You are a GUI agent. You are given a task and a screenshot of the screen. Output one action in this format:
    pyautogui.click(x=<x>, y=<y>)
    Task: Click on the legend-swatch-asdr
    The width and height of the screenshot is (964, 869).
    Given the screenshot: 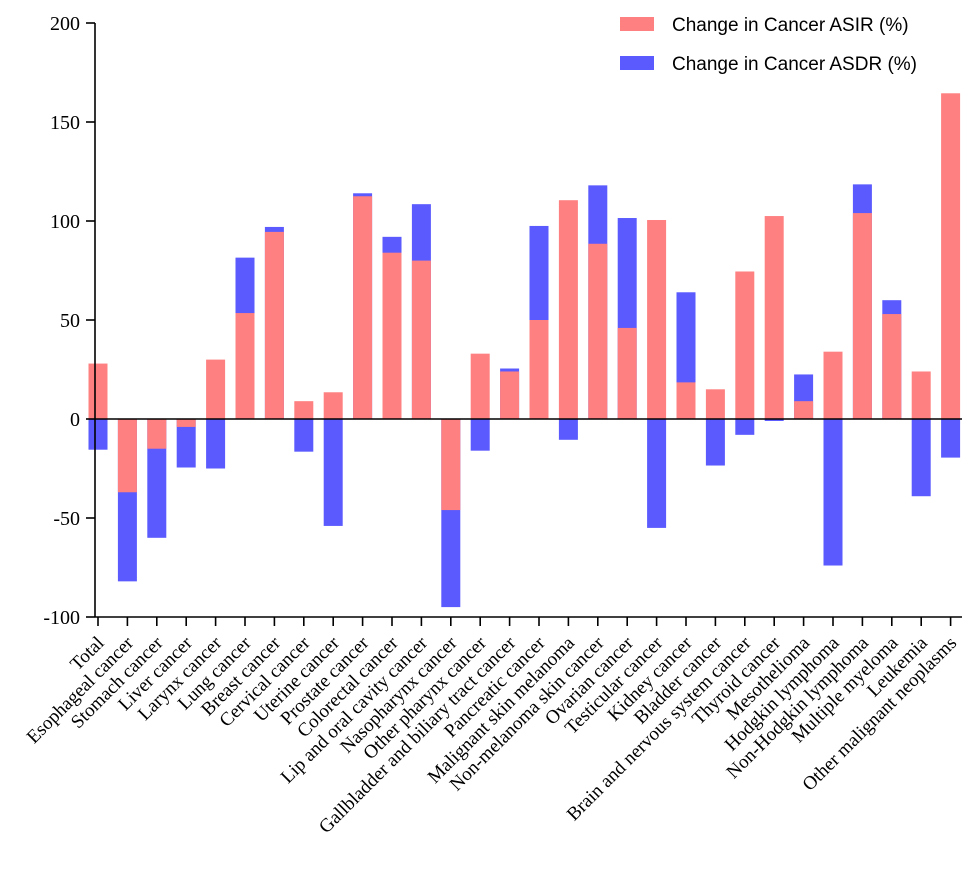 What is the action you would take?
    pyautogui.click(x=637, y=63)
    